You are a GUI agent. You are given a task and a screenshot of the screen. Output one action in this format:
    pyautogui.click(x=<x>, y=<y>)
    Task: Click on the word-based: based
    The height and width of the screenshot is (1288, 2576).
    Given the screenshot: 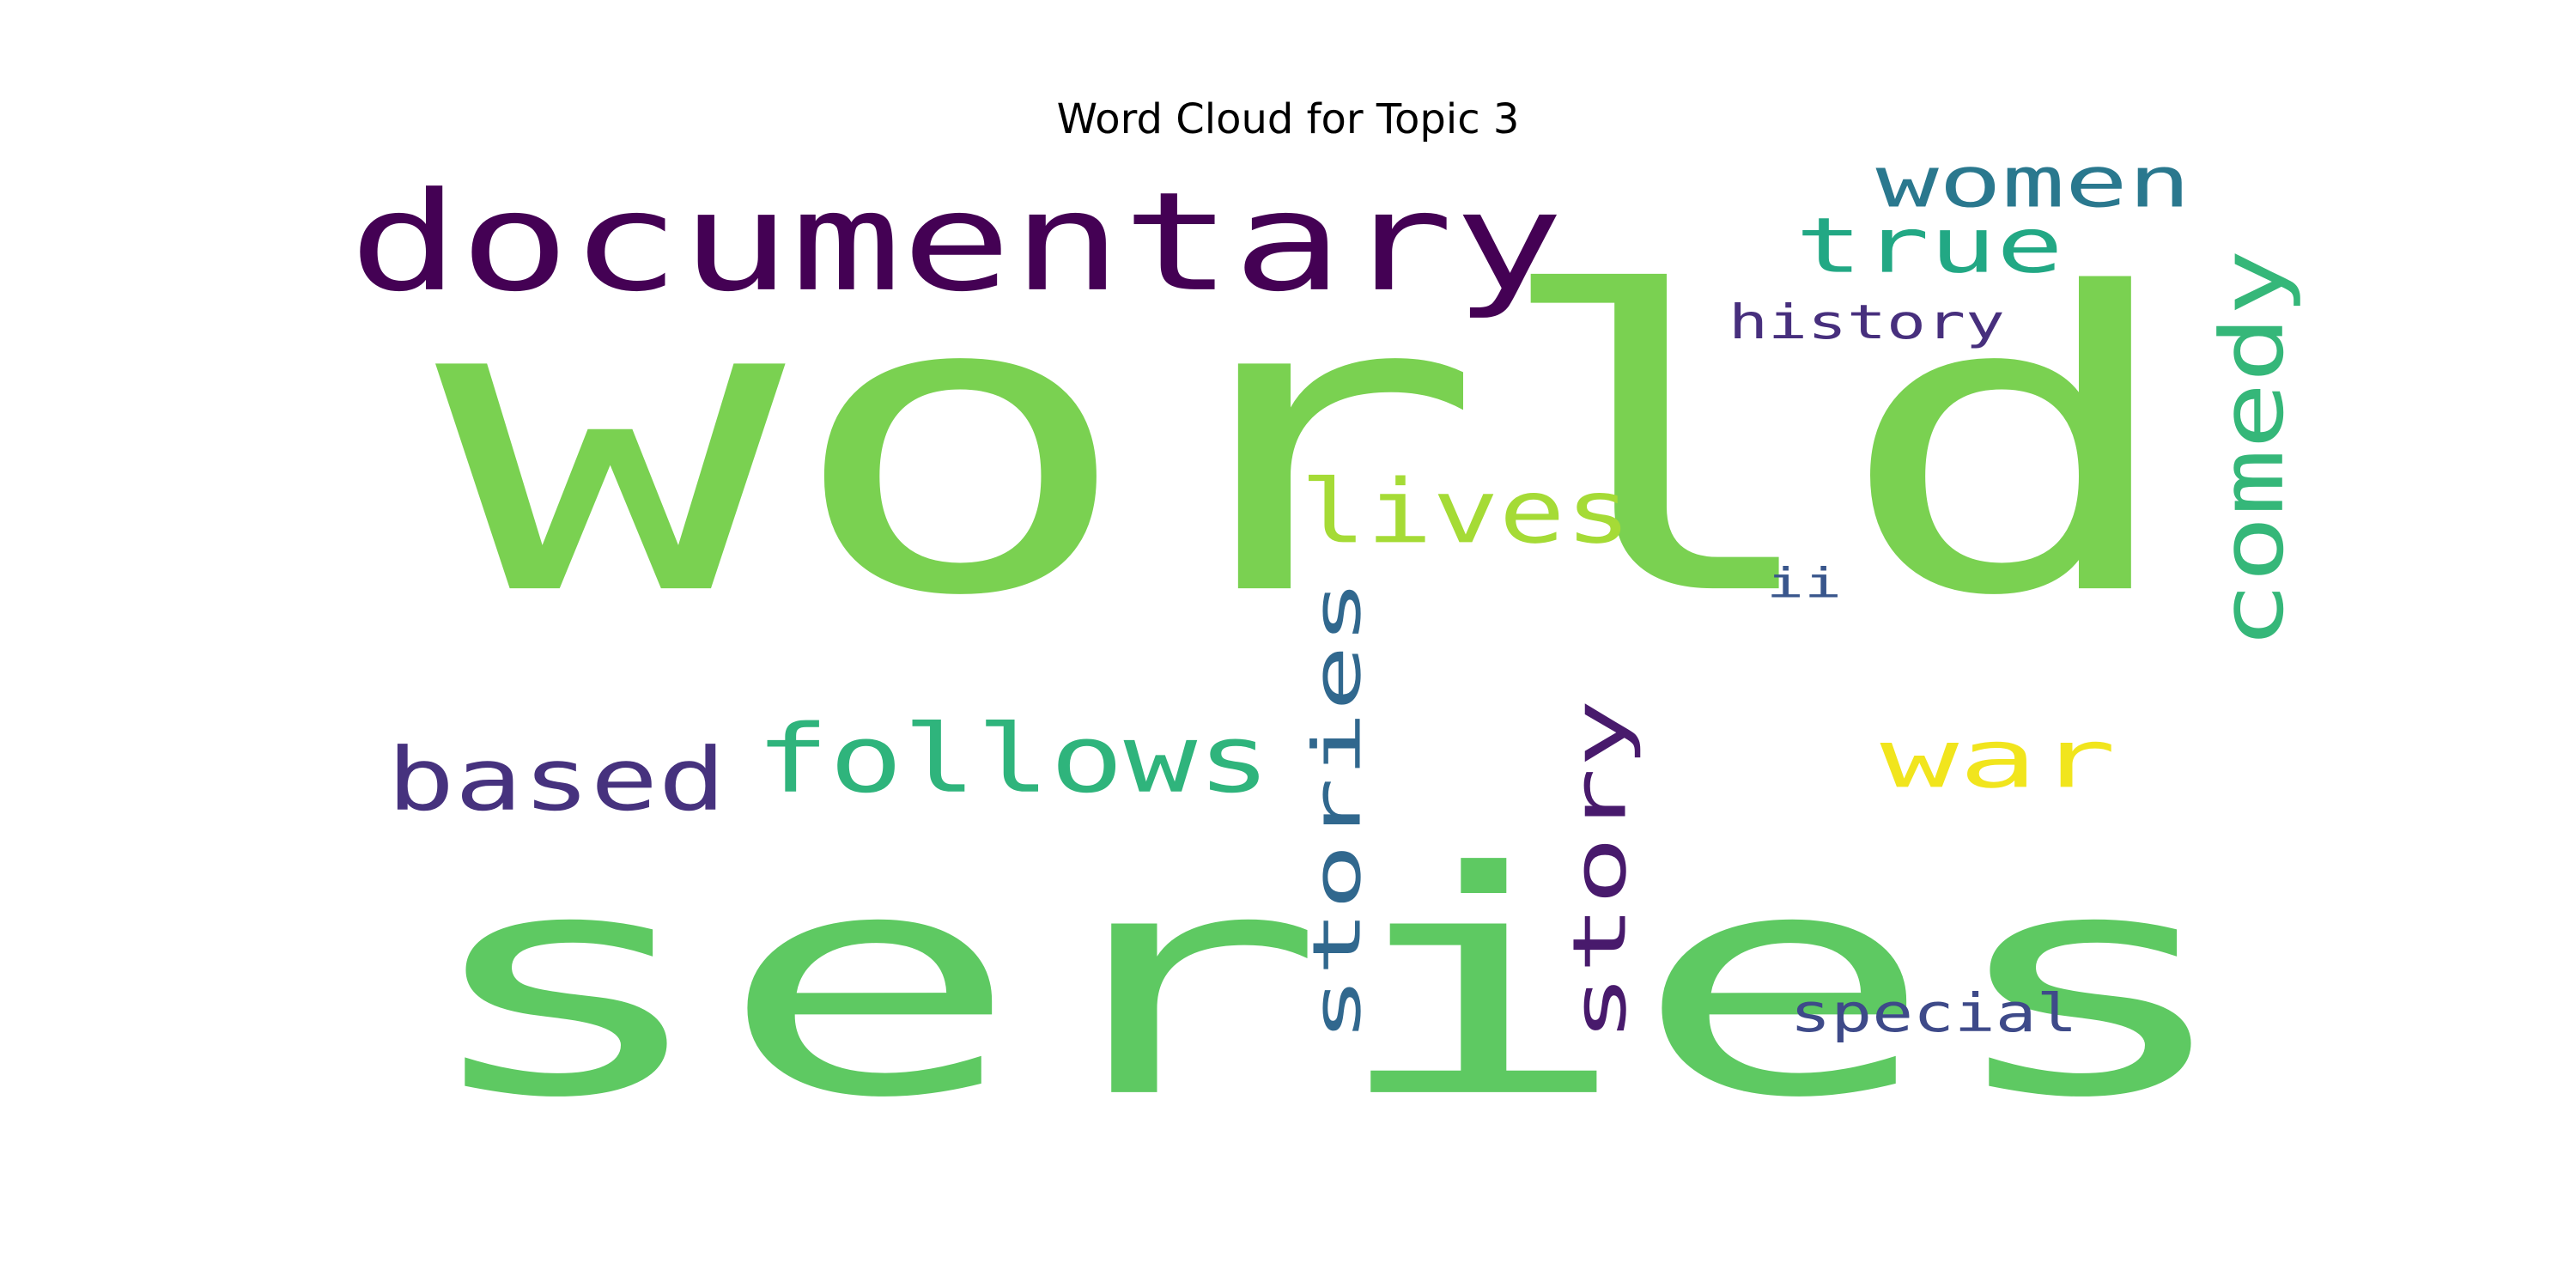 What is the action you would take?
    pyautogui.click(x=556, y=779)
    